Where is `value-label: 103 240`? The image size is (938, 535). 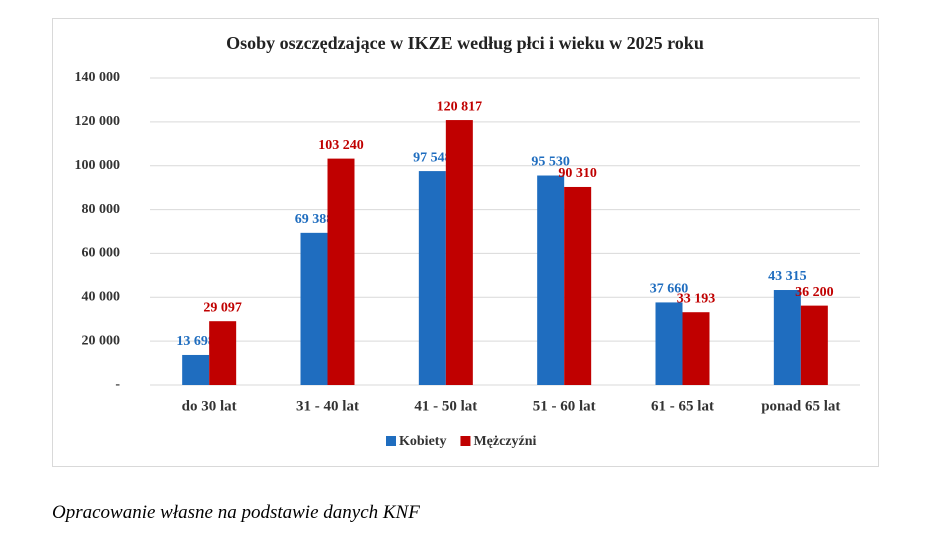 value-label: 103 240 is located at coordinates (341, 145).